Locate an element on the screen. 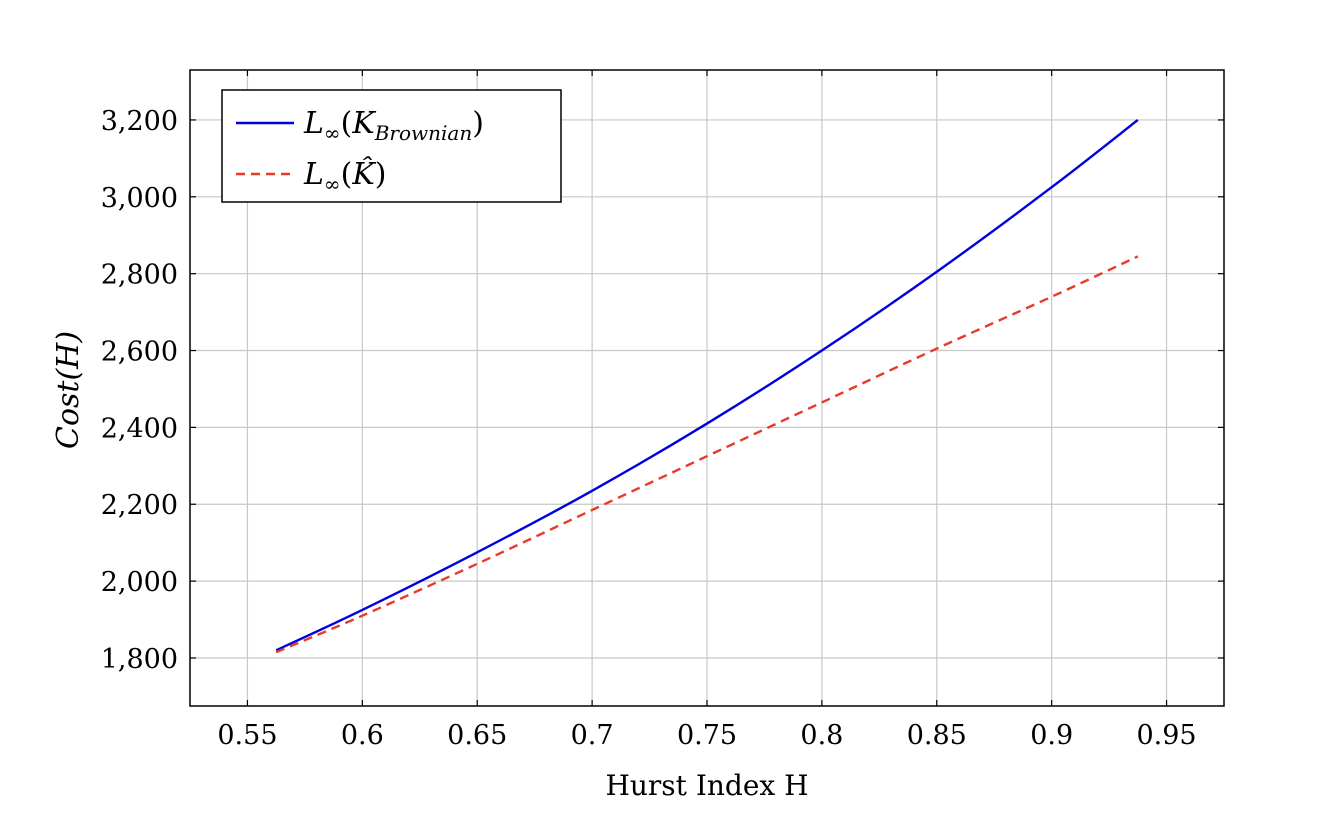  x-axis-title: Hurst Index H is located at coordinates (706, 785).